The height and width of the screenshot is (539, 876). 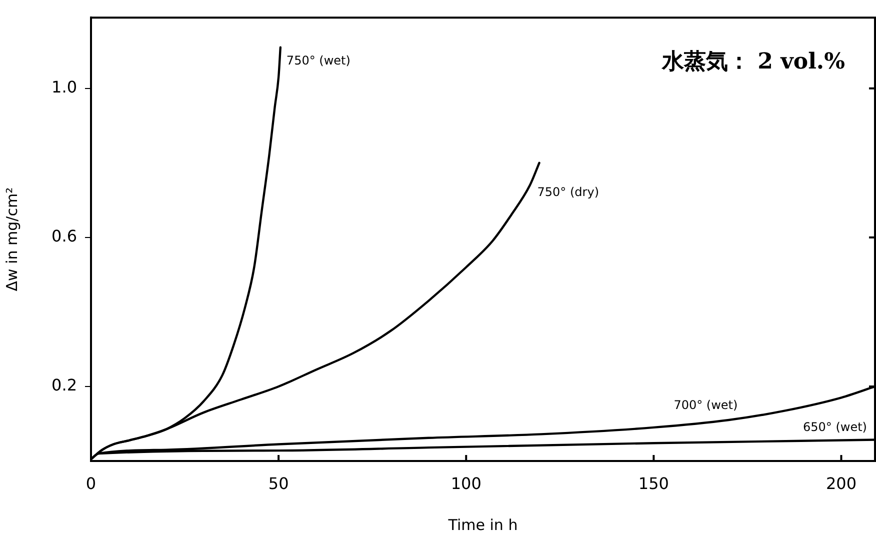 I want to click on y-tick-label: 0.2, so click(x=64, y=385).